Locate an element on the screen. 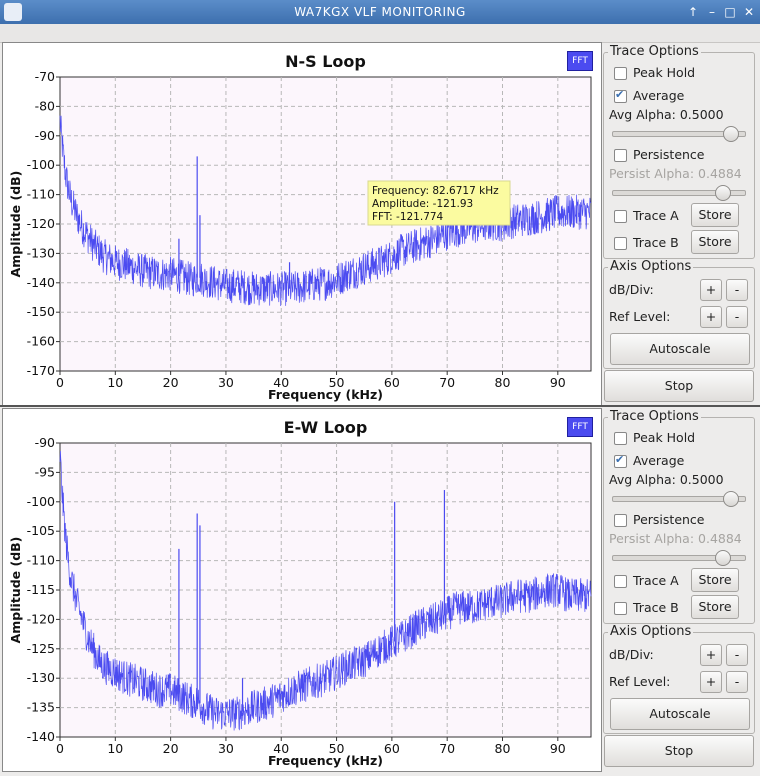 This screenshot has height=776, width=760. maximize-icon: □ is located at coordinates (730, 12).